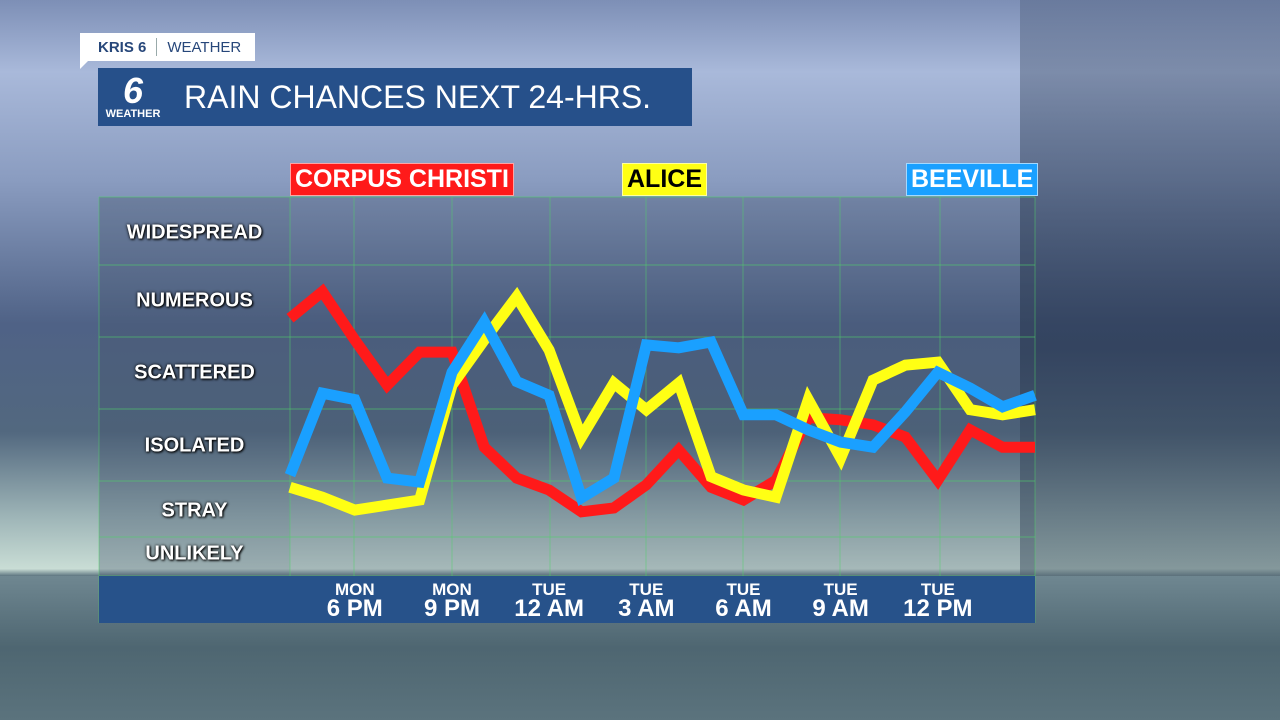 This screenshot has width=1280, height=720. Describe the element at coordinates (194, 372) in the screenshot. I see `y-tick-label: SCATTERED` at that location.